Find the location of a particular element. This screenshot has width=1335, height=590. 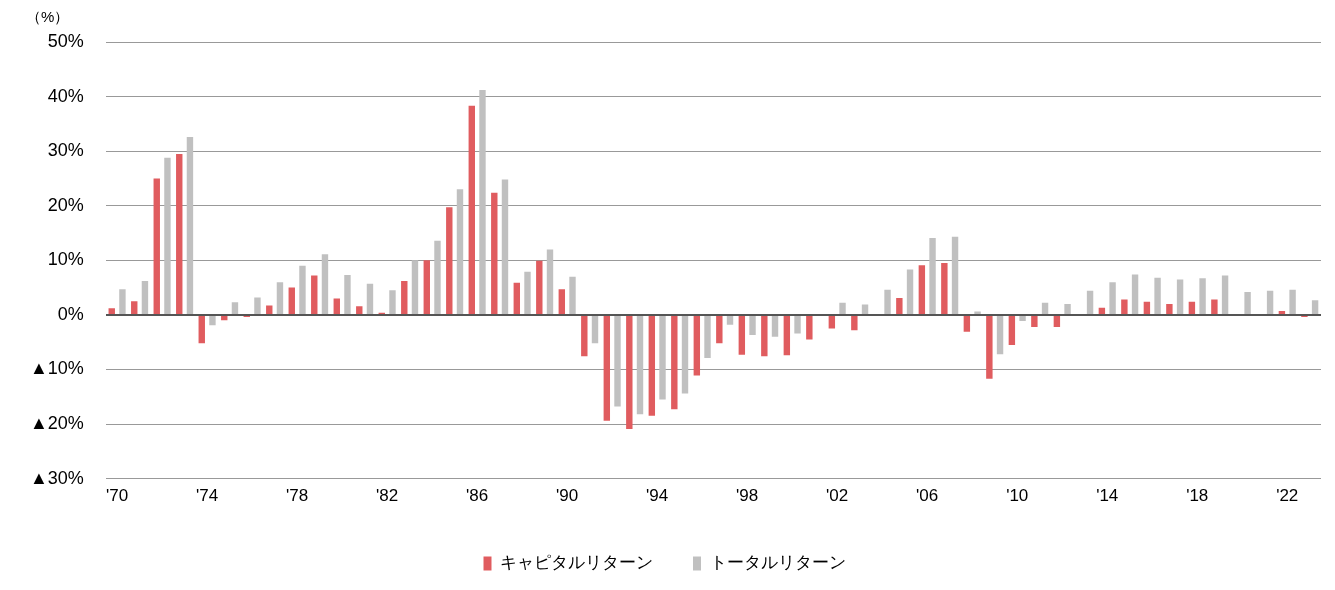

x-tick-label: '22 is located at coordinates (1287, 496).